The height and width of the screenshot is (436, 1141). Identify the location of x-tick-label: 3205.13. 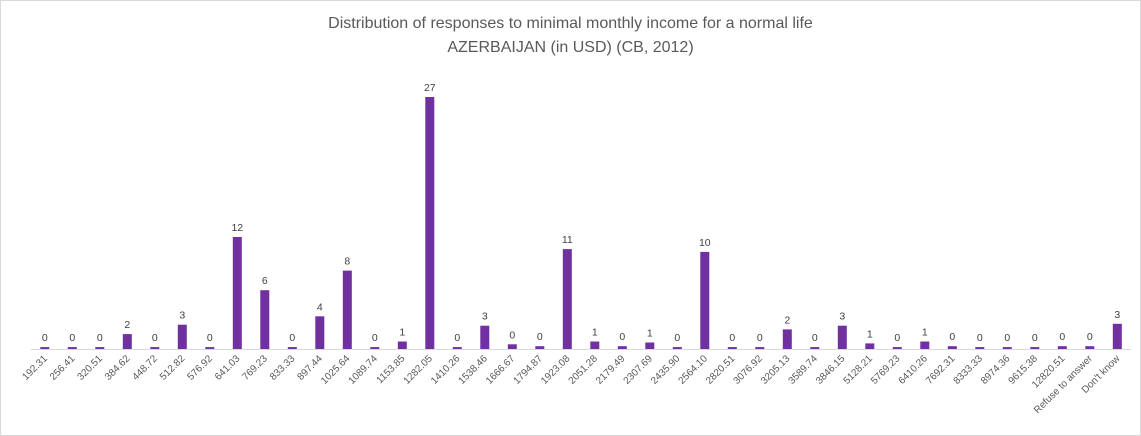
(776, 370).